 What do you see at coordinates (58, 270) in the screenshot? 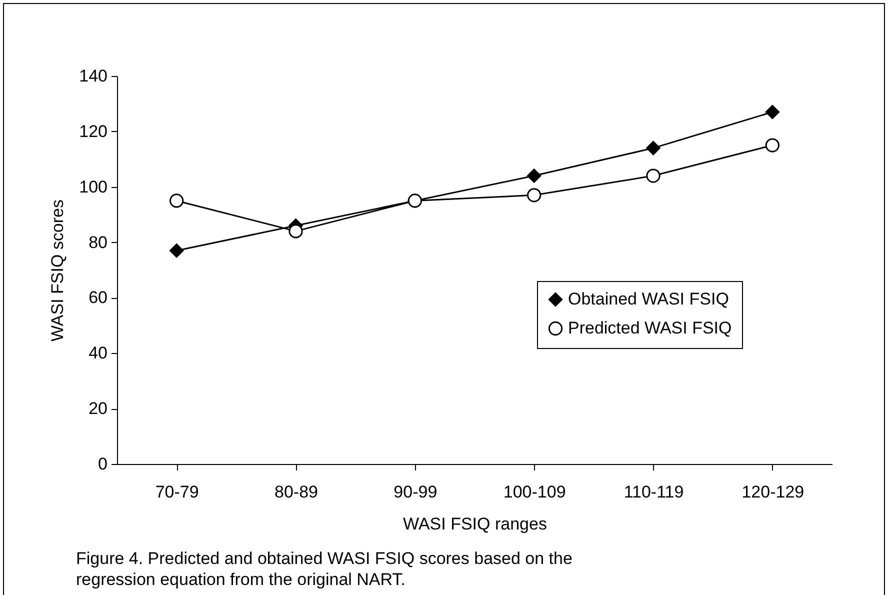
I see `y-axis-title: WASI FSIQ scores` at bounding box center [58, 270].